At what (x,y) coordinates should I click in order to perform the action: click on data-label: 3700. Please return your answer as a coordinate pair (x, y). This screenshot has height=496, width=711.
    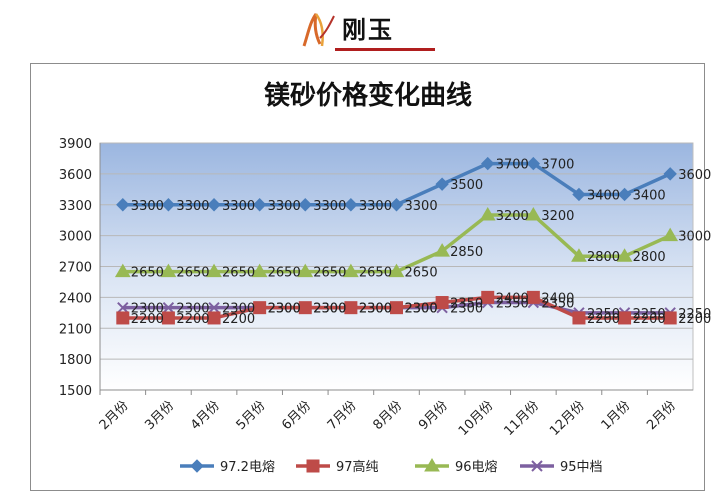
    Looking at the image, I should click on (557, 165).